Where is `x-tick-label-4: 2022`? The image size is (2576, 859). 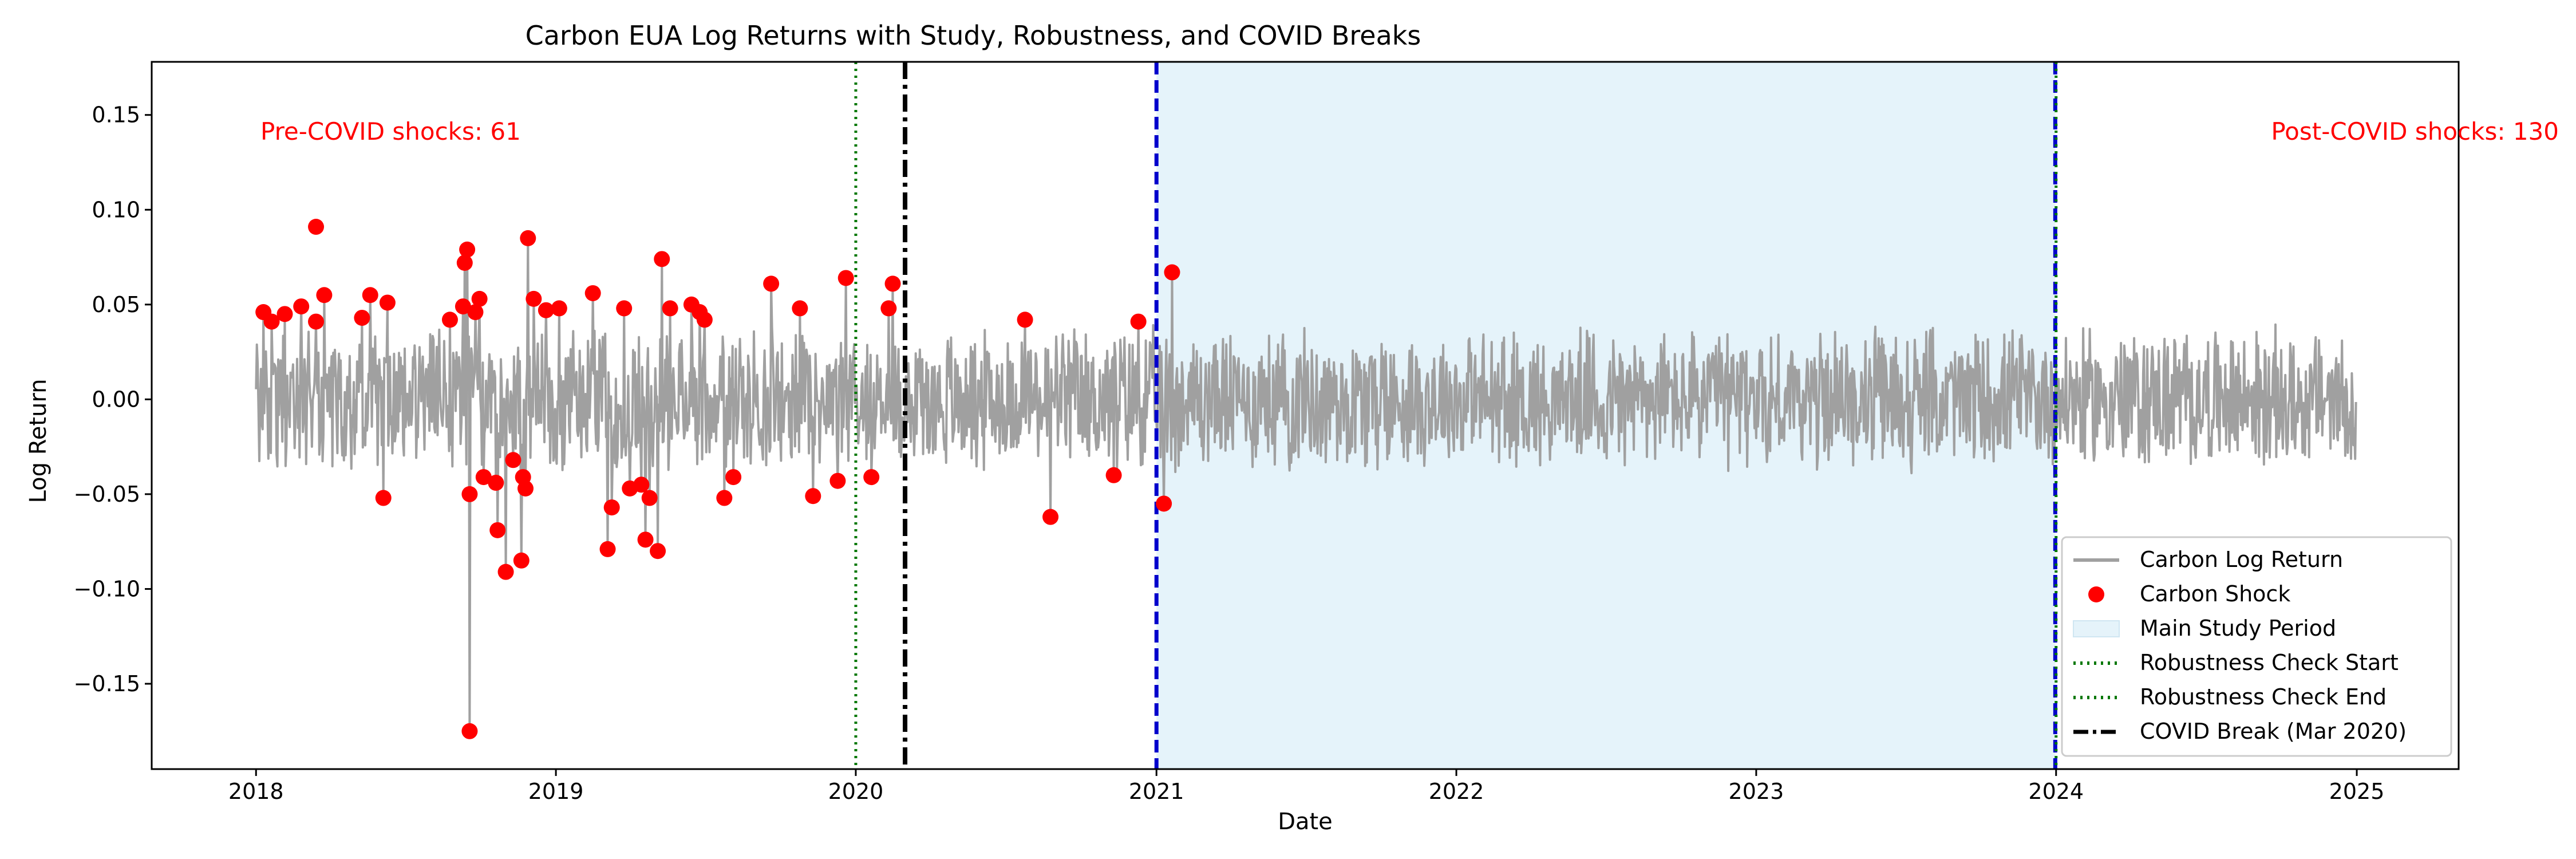
x-tick-label-4: 2022 is located at coordinates (1456, 791).